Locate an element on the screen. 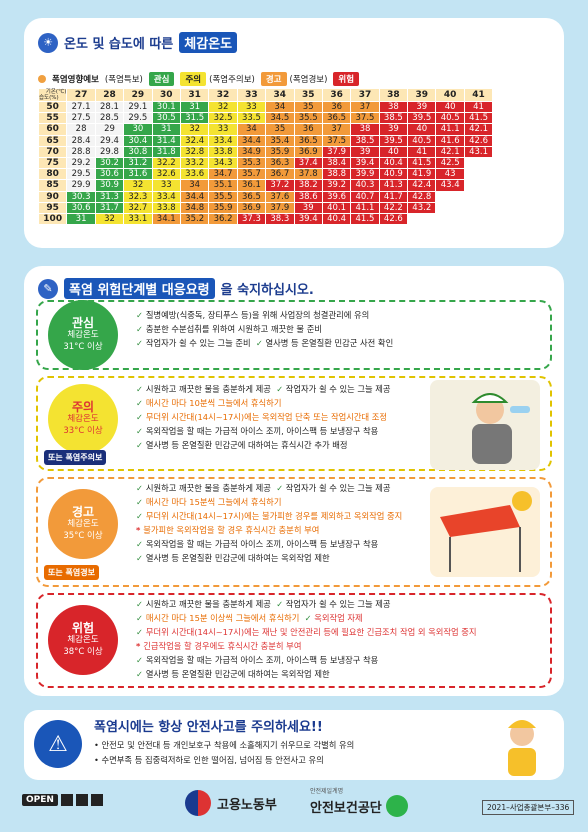 The width and height of the screenshot is (588, 832). grid-cell: 39.9 is located at coordinates (365, 174).